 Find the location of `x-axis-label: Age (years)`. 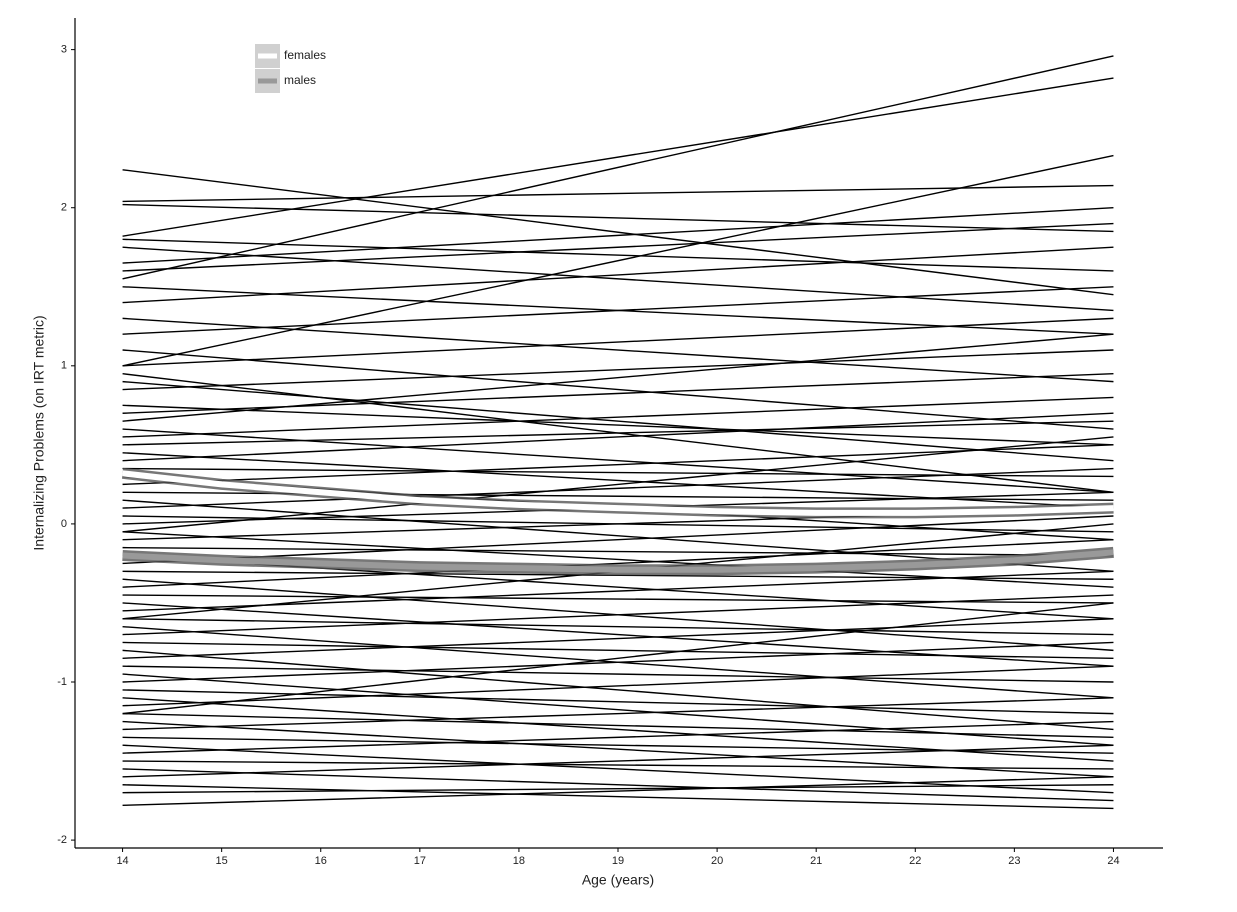

x-axis-label: Age (years) is located at coordinates (618, 880).